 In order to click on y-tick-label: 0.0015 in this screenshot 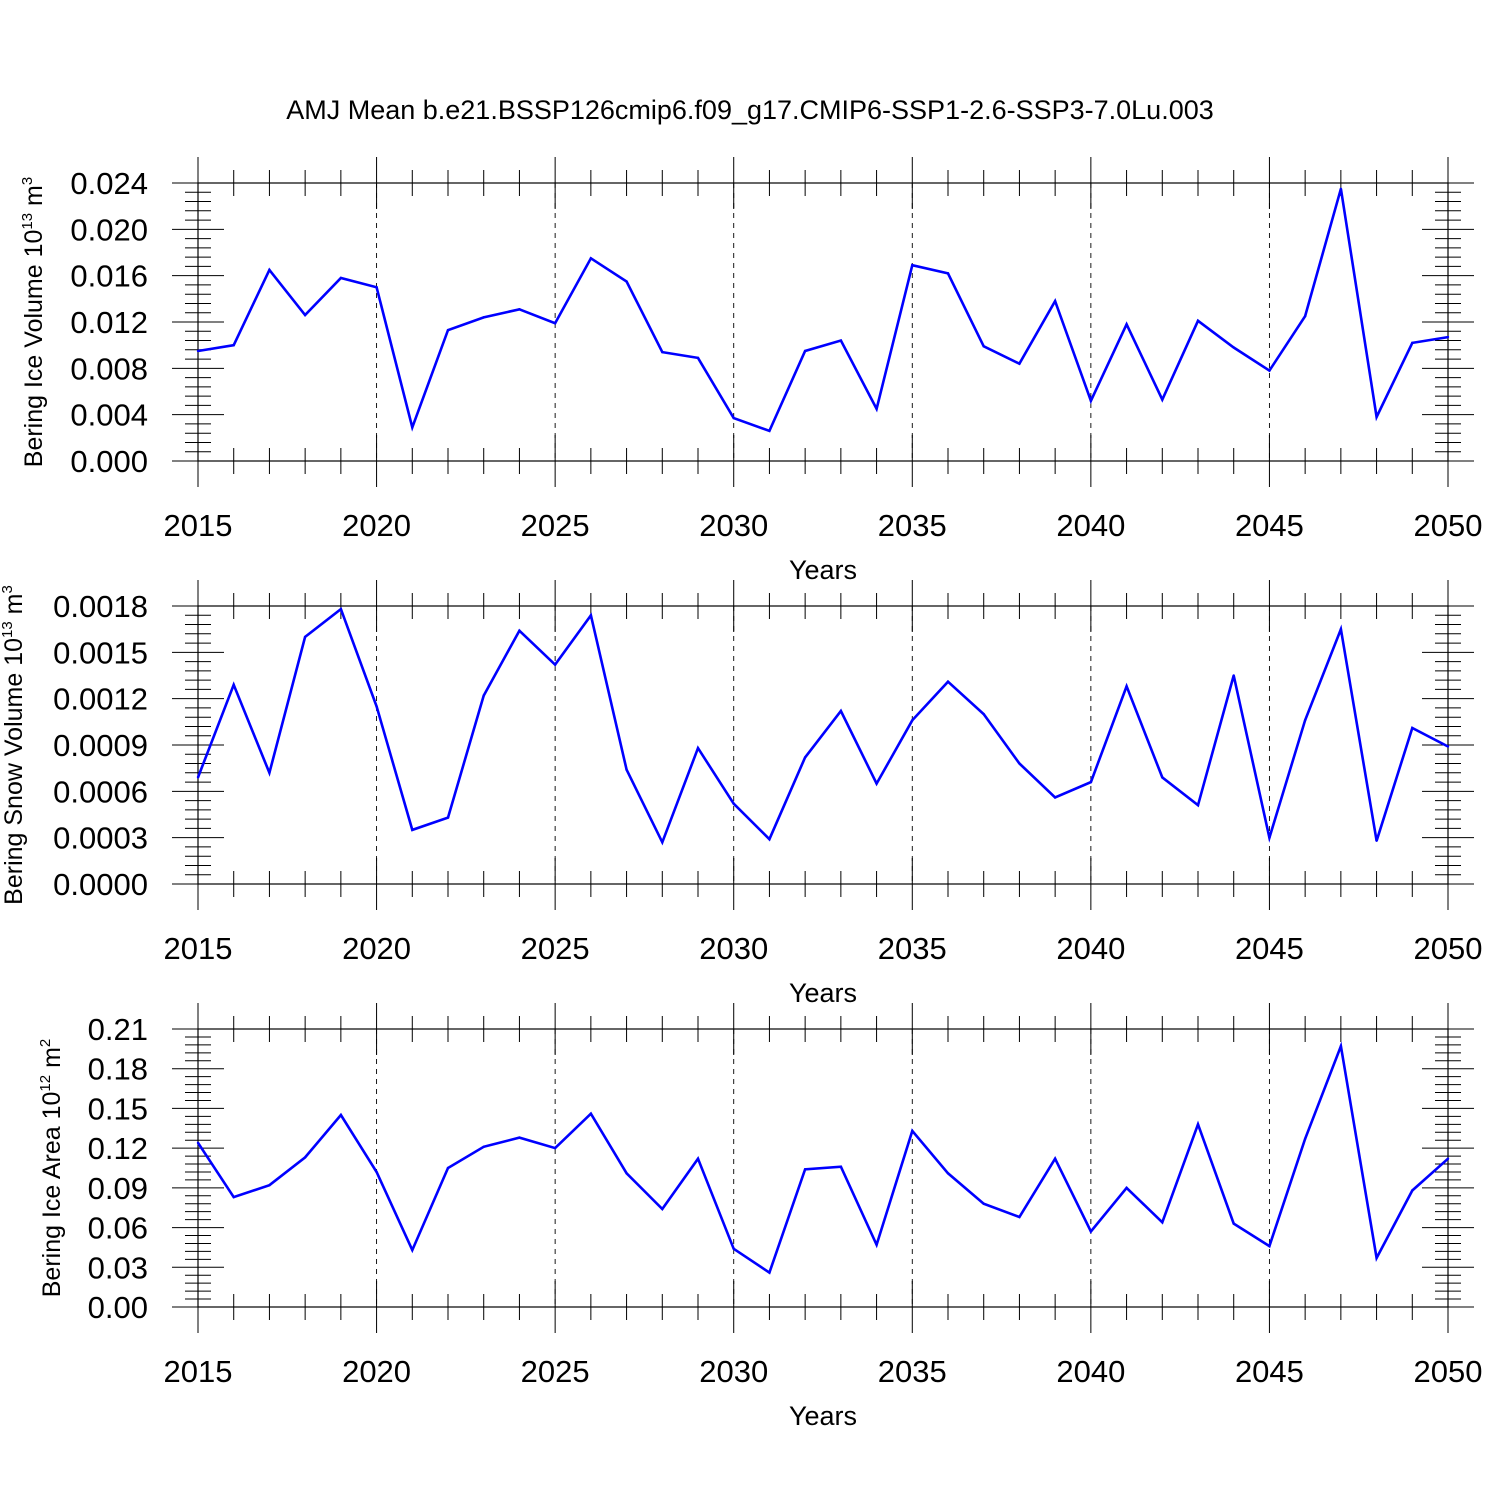, I will do `click(100, 652)`.